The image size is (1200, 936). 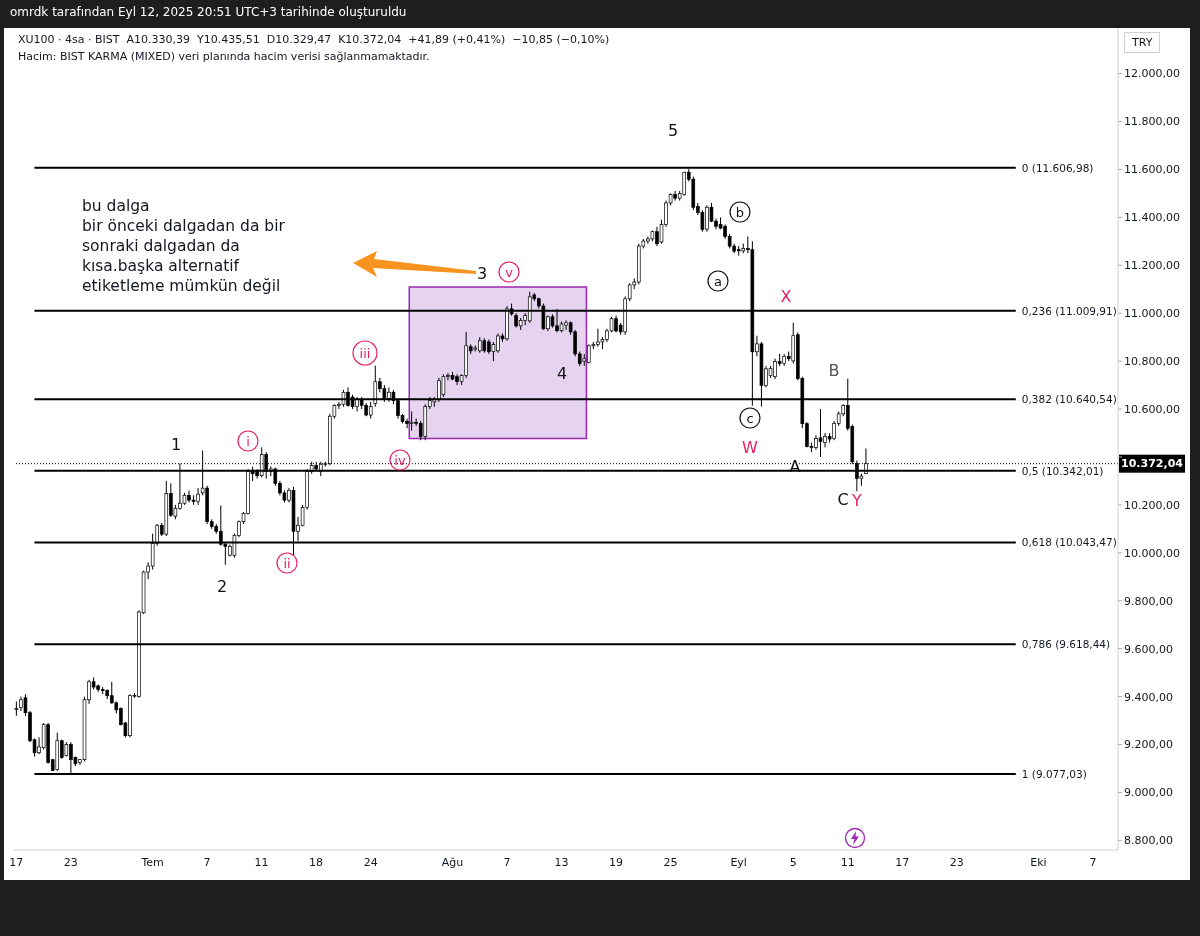 I want to click on y-tick-label: 9.600,00, so click(x=1148, y=649).